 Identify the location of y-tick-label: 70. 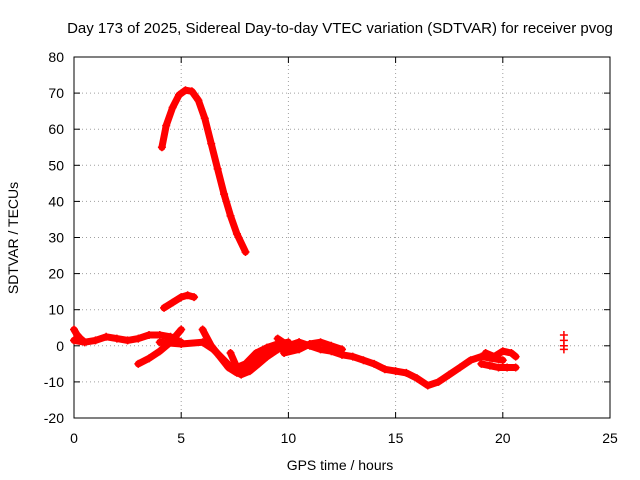
(56, 93).